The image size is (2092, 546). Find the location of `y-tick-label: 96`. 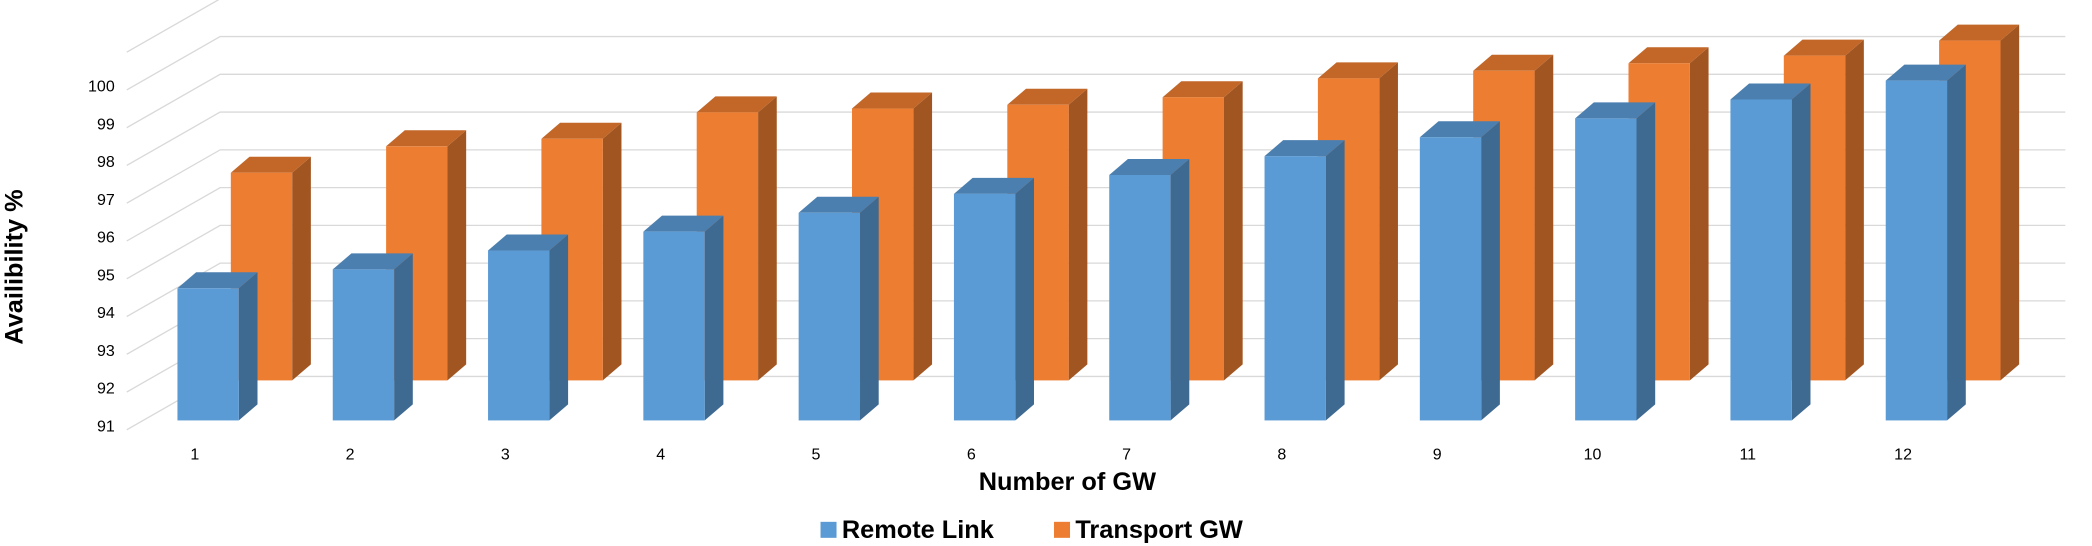

y-tick-label: 96 is located at coordinates (106, 238).